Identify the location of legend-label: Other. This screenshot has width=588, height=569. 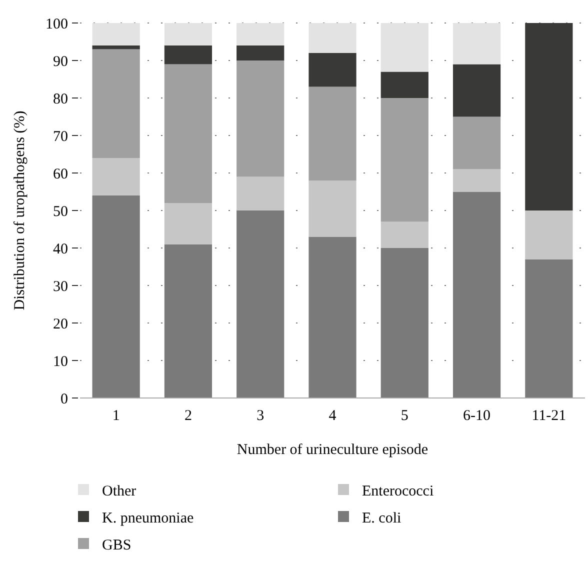
(119, 491).